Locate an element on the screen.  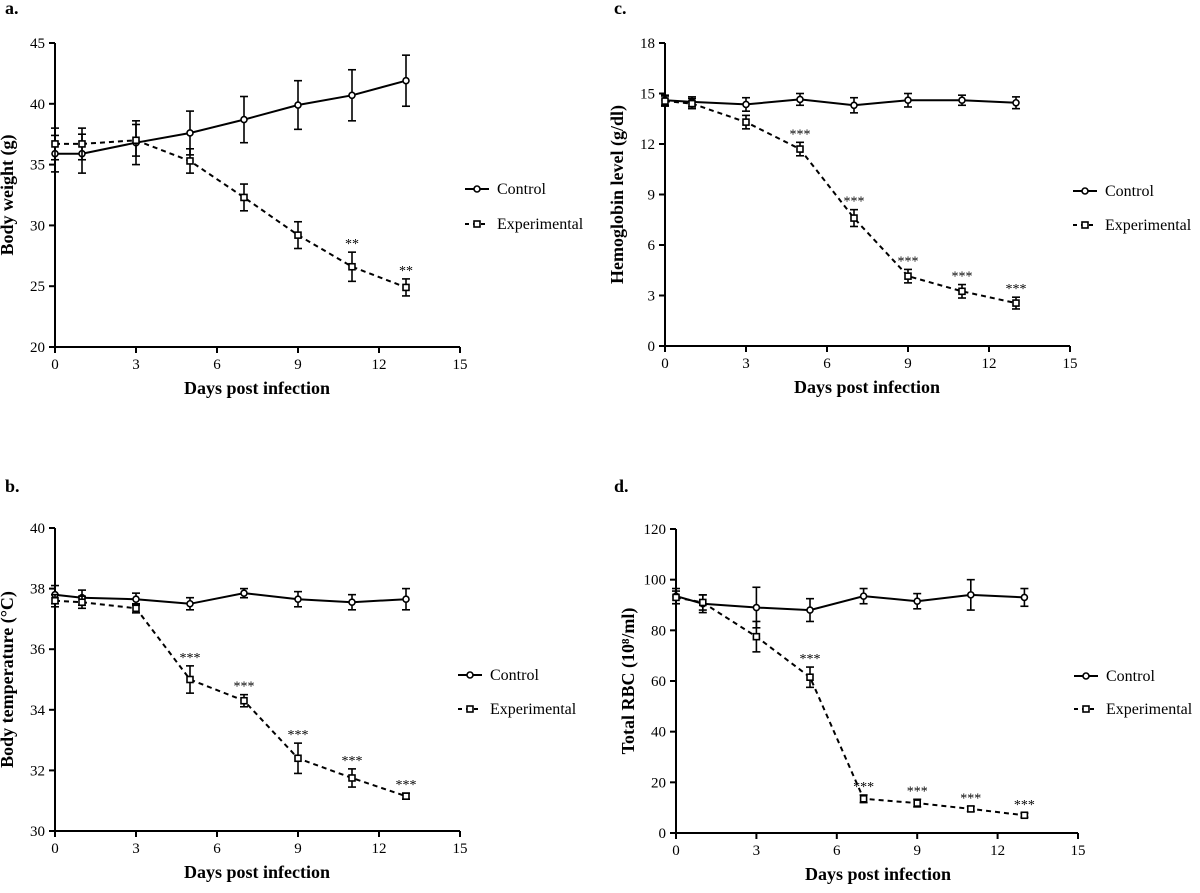
y-tick-label: 34 is located at coordinates (38, 711).